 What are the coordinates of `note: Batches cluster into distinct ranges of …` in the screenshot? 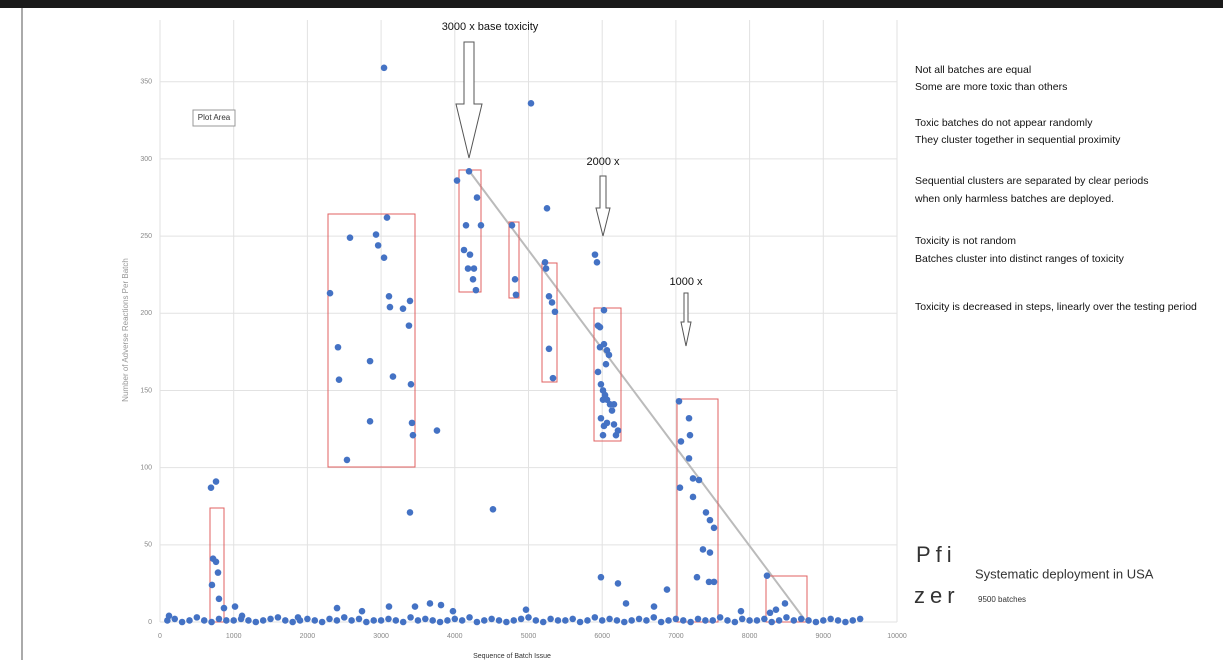 It's located at (1020, 259).